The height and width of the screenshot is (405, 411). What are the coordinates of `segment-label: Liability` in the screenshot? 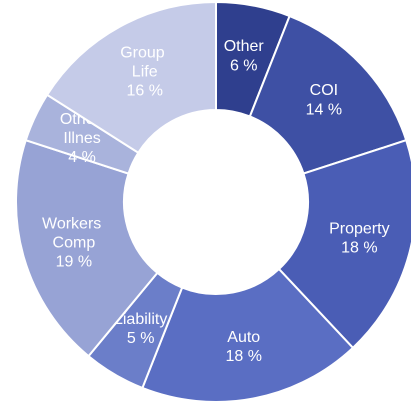 It's located at (140, 319).